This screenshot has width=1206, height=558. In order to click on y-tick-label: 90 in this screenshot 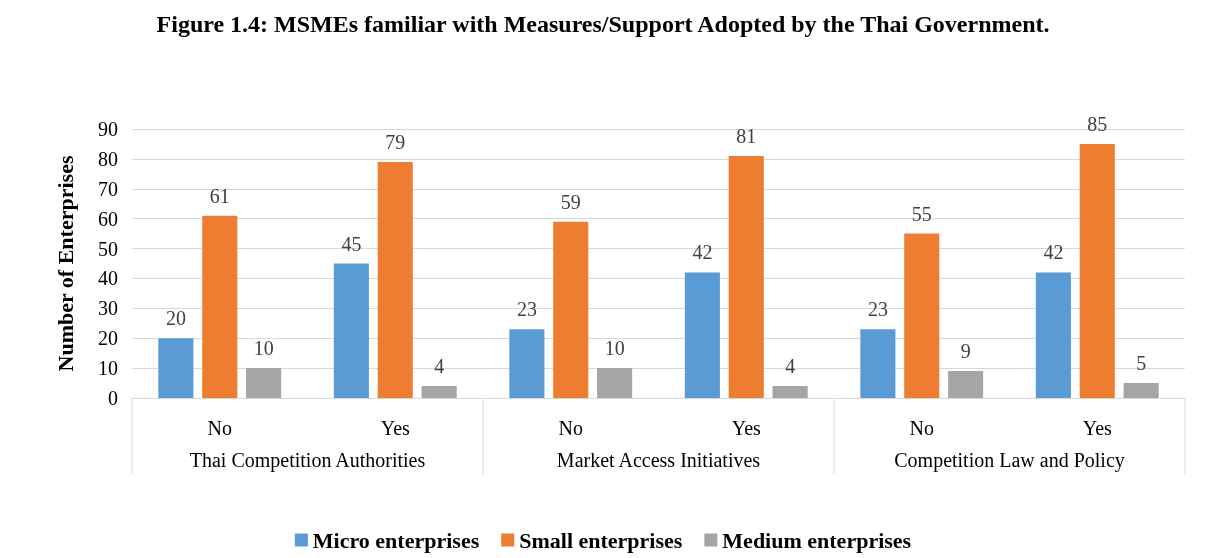, I will do `click(108, 129)`.